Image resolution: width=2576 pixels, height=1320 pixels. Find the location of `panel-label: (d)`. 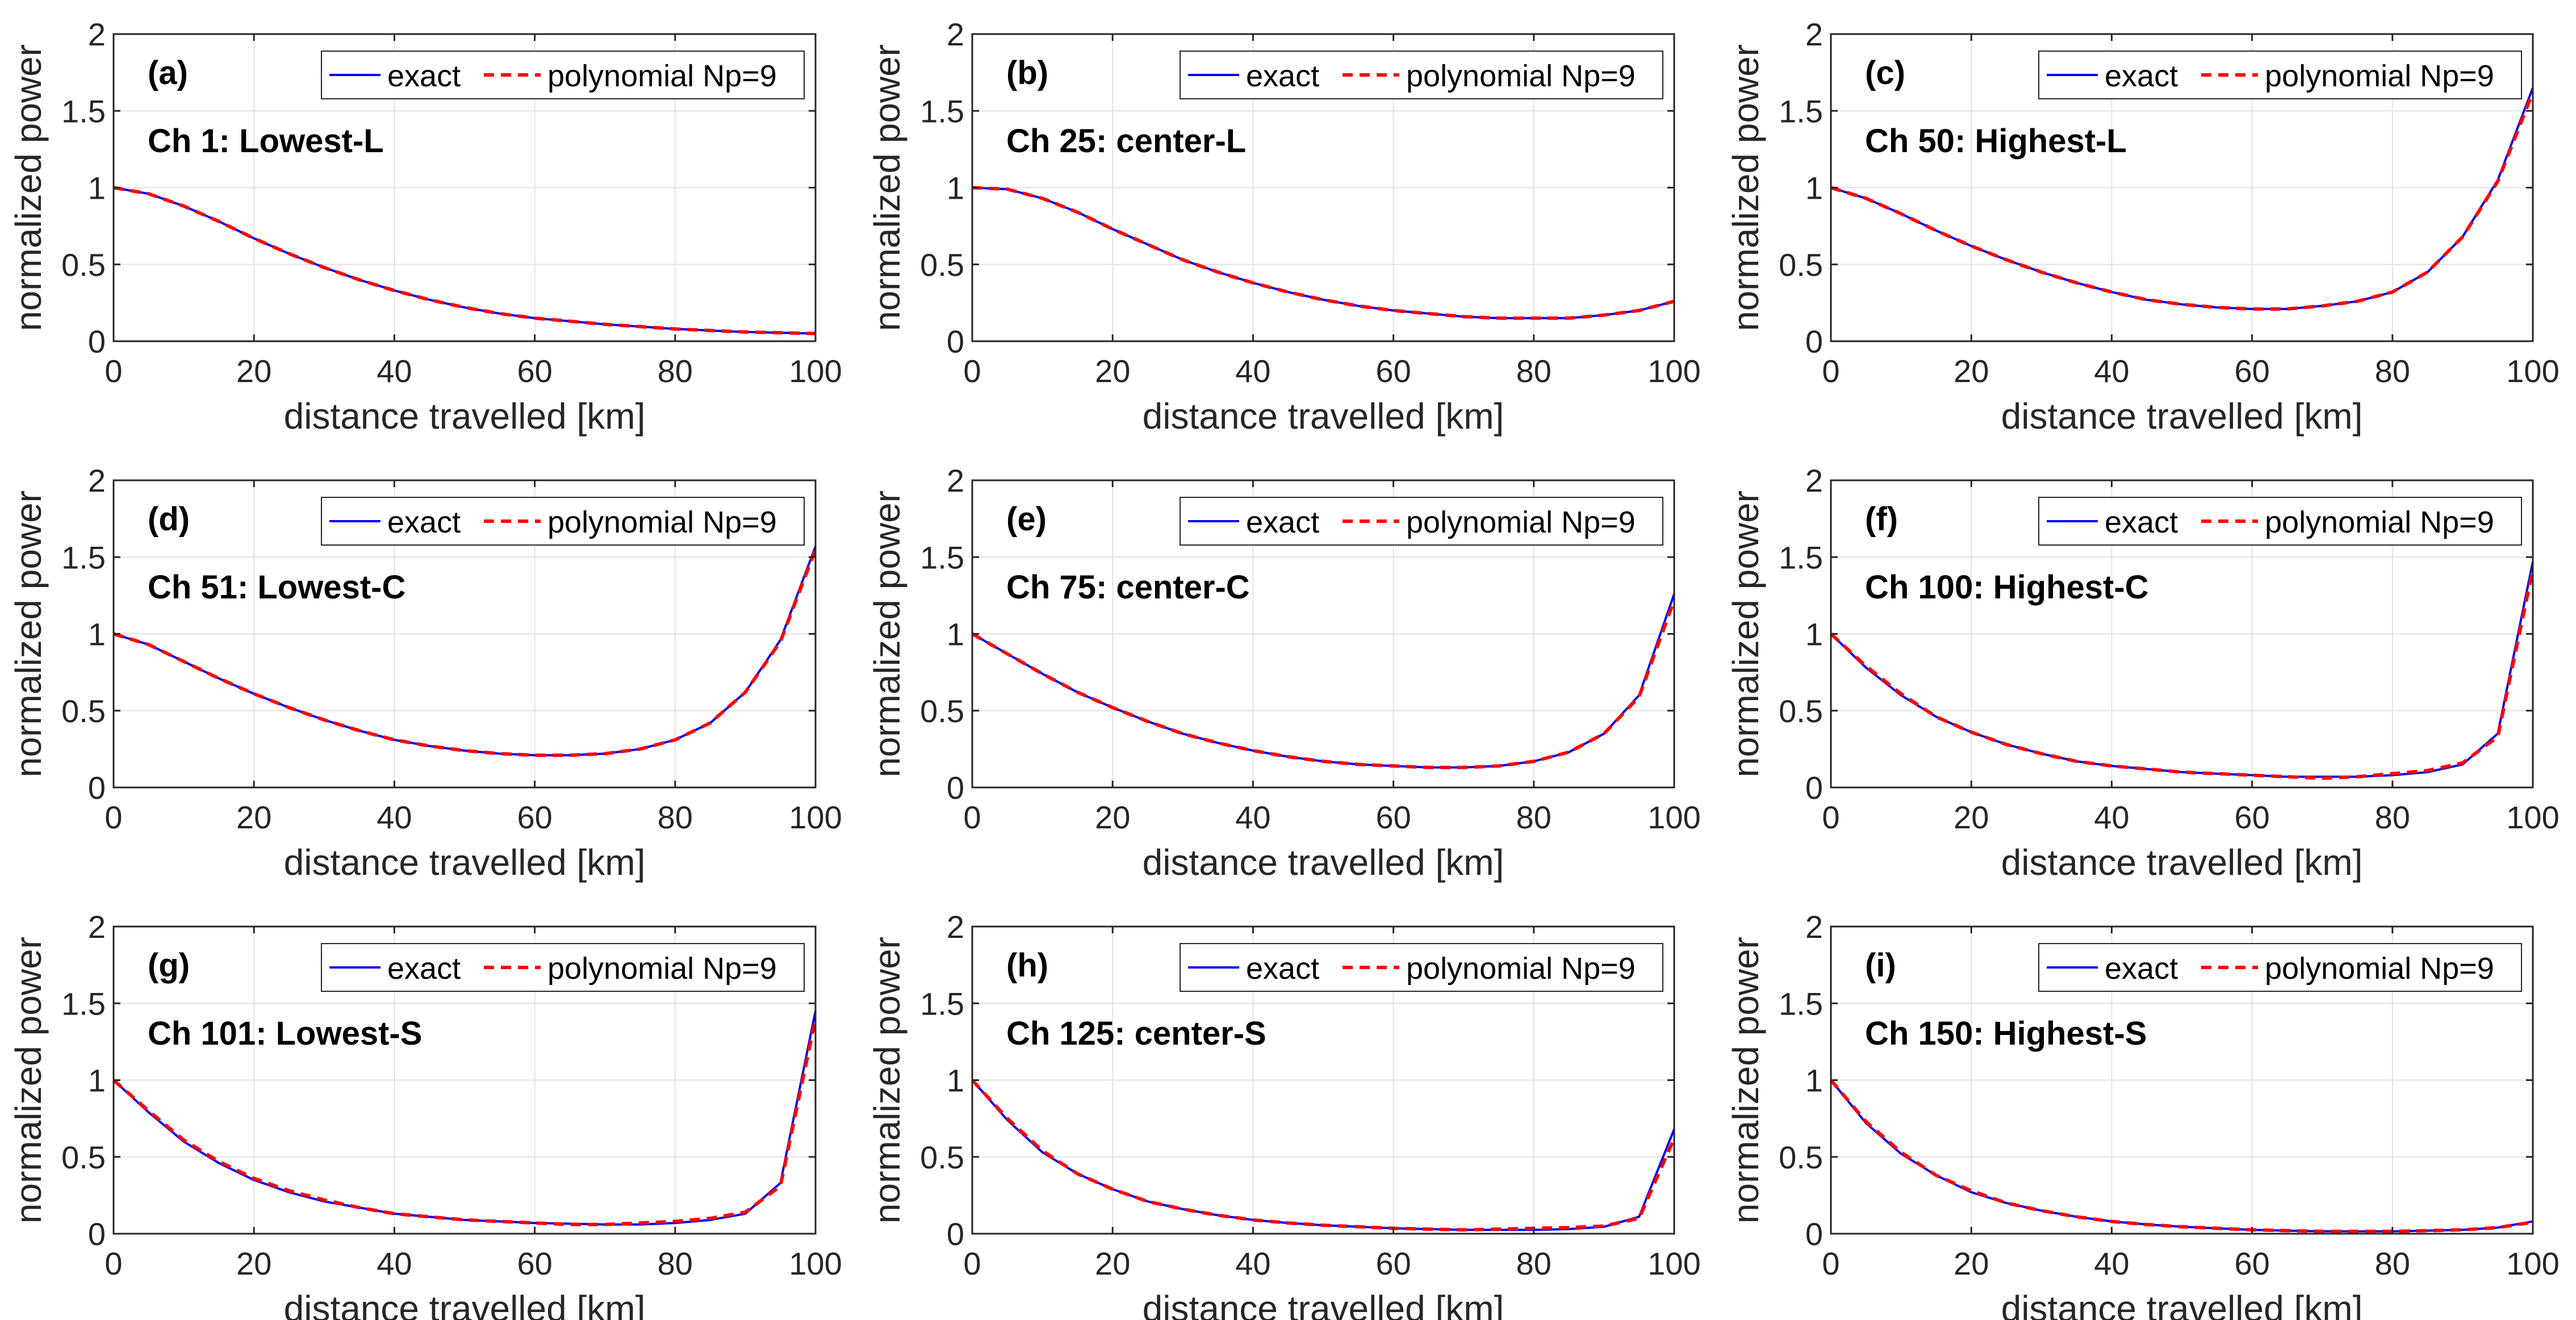

panel-label: (d) is located at coordinates (169, 519).